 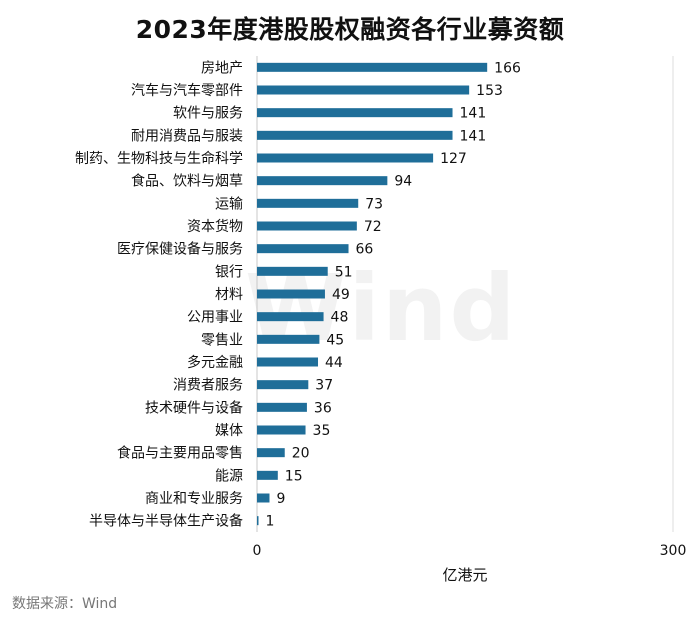 What do you see at coordinates (222, 68) in the screenshot?
I see `category-label: 房地产` at bounding box center [222, 68].